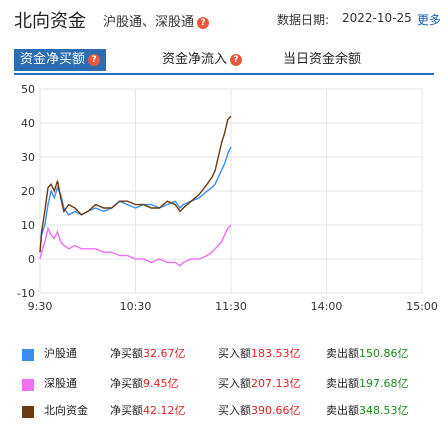 The height and width of the screenshot is (431, 448). I want to click on x-tick-label: 14:00, so click(327, 306).